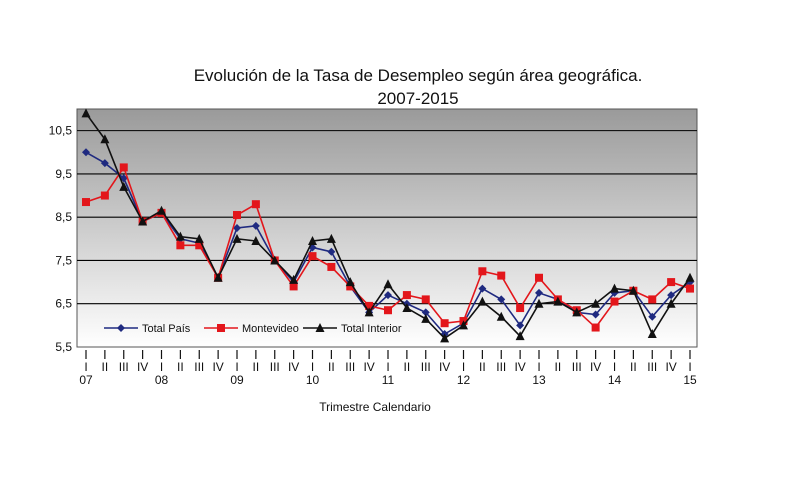  I want to click on y-tick-label: 6,5, so click(63, 304).